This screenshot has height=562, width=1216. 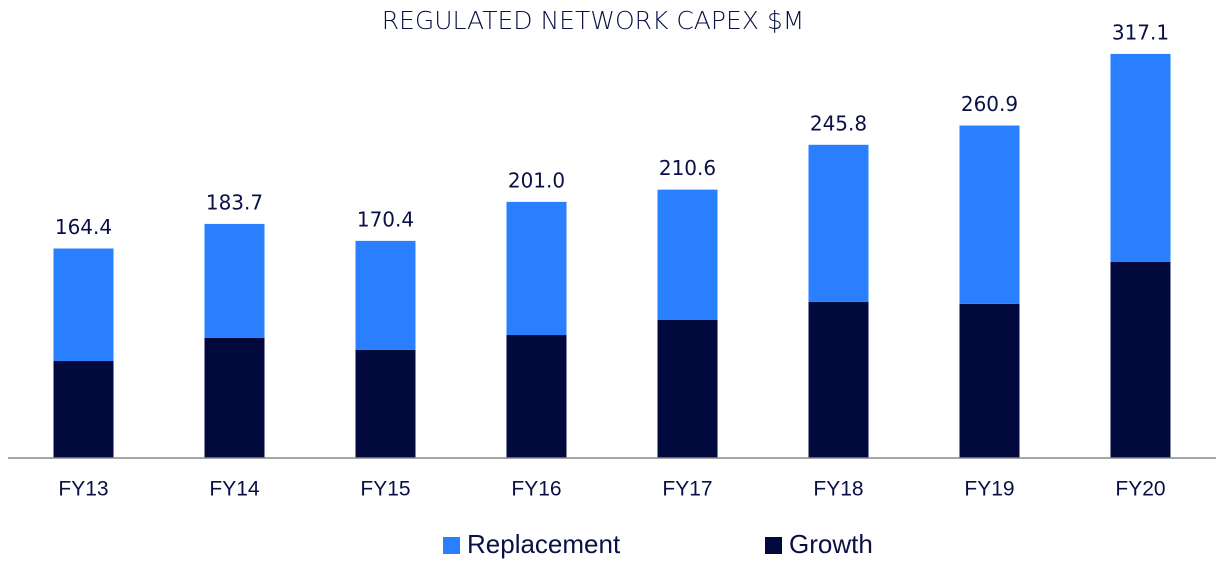 I want to click on total-label: 317.1, so click(x=1140, y=32).